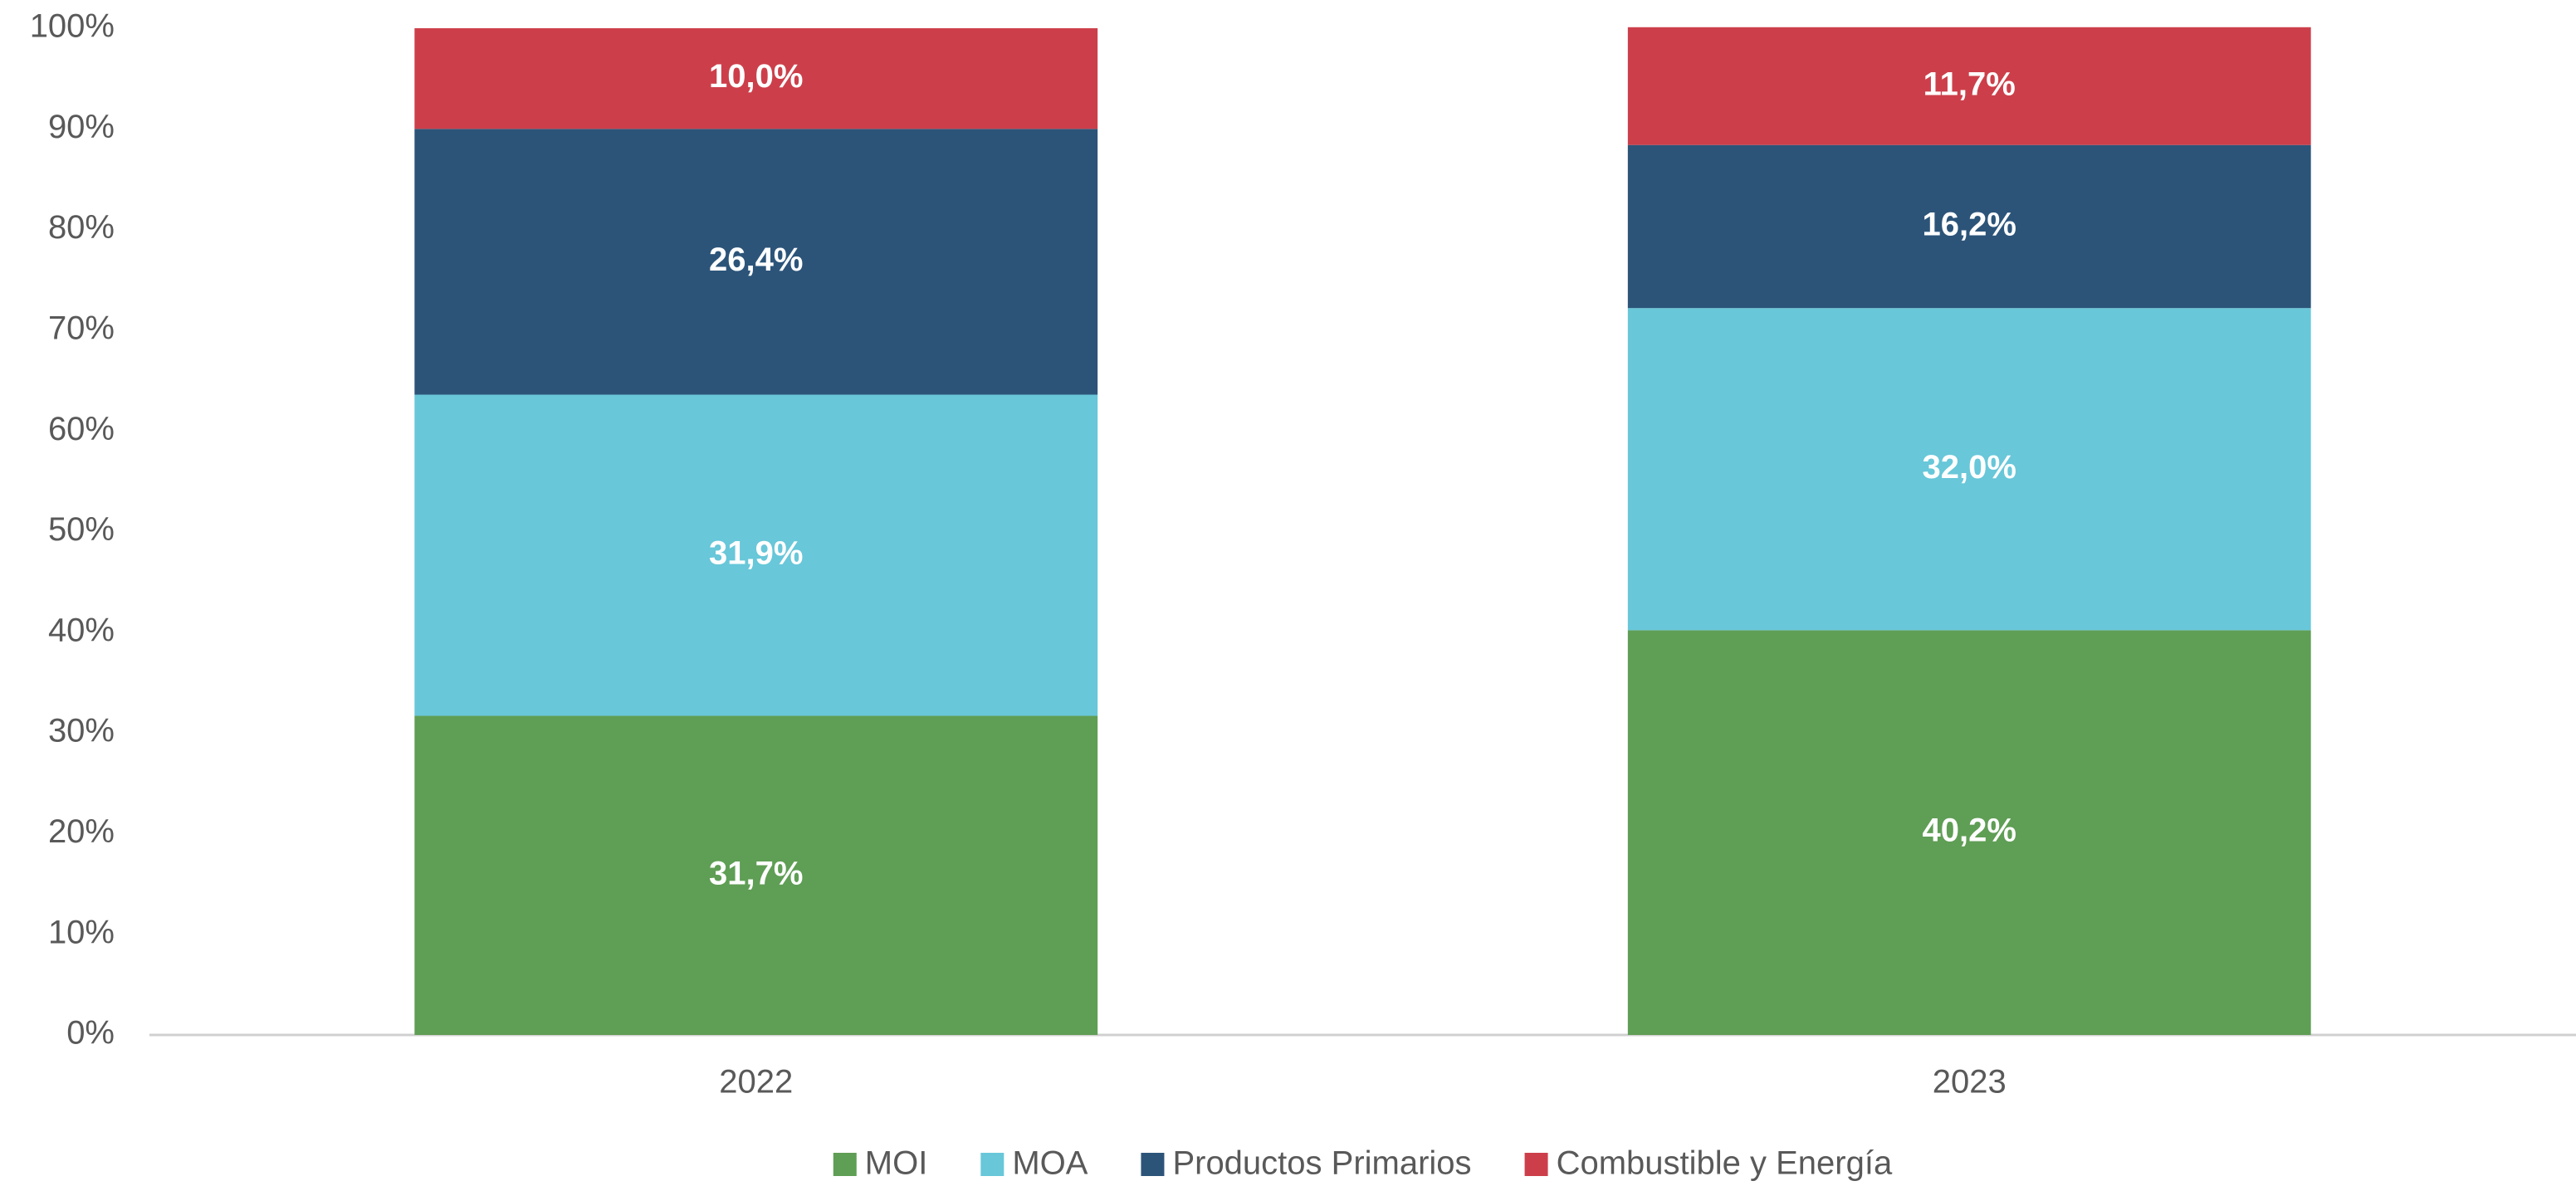  What do you see at coordinates (1970, 1082) in the screenshot?
I see `x-tick-label: 2023` at bounding box center [1970, 1082].